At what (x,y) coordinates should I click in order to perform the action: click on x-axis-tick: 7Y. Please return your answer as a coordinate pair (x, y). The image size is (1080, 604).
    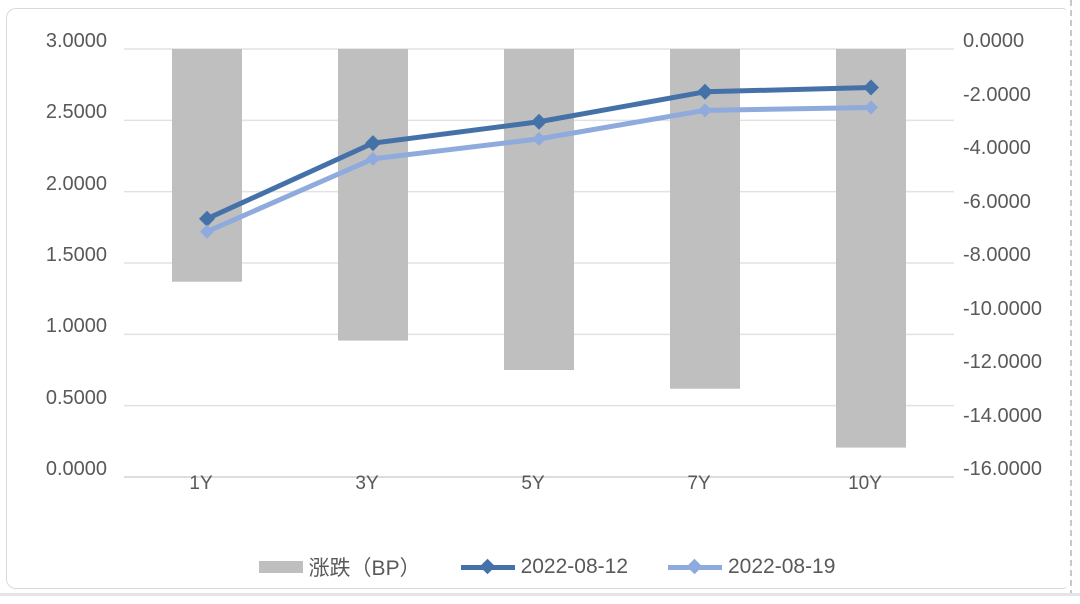
    Looking at the image, I should click on (699, 483).